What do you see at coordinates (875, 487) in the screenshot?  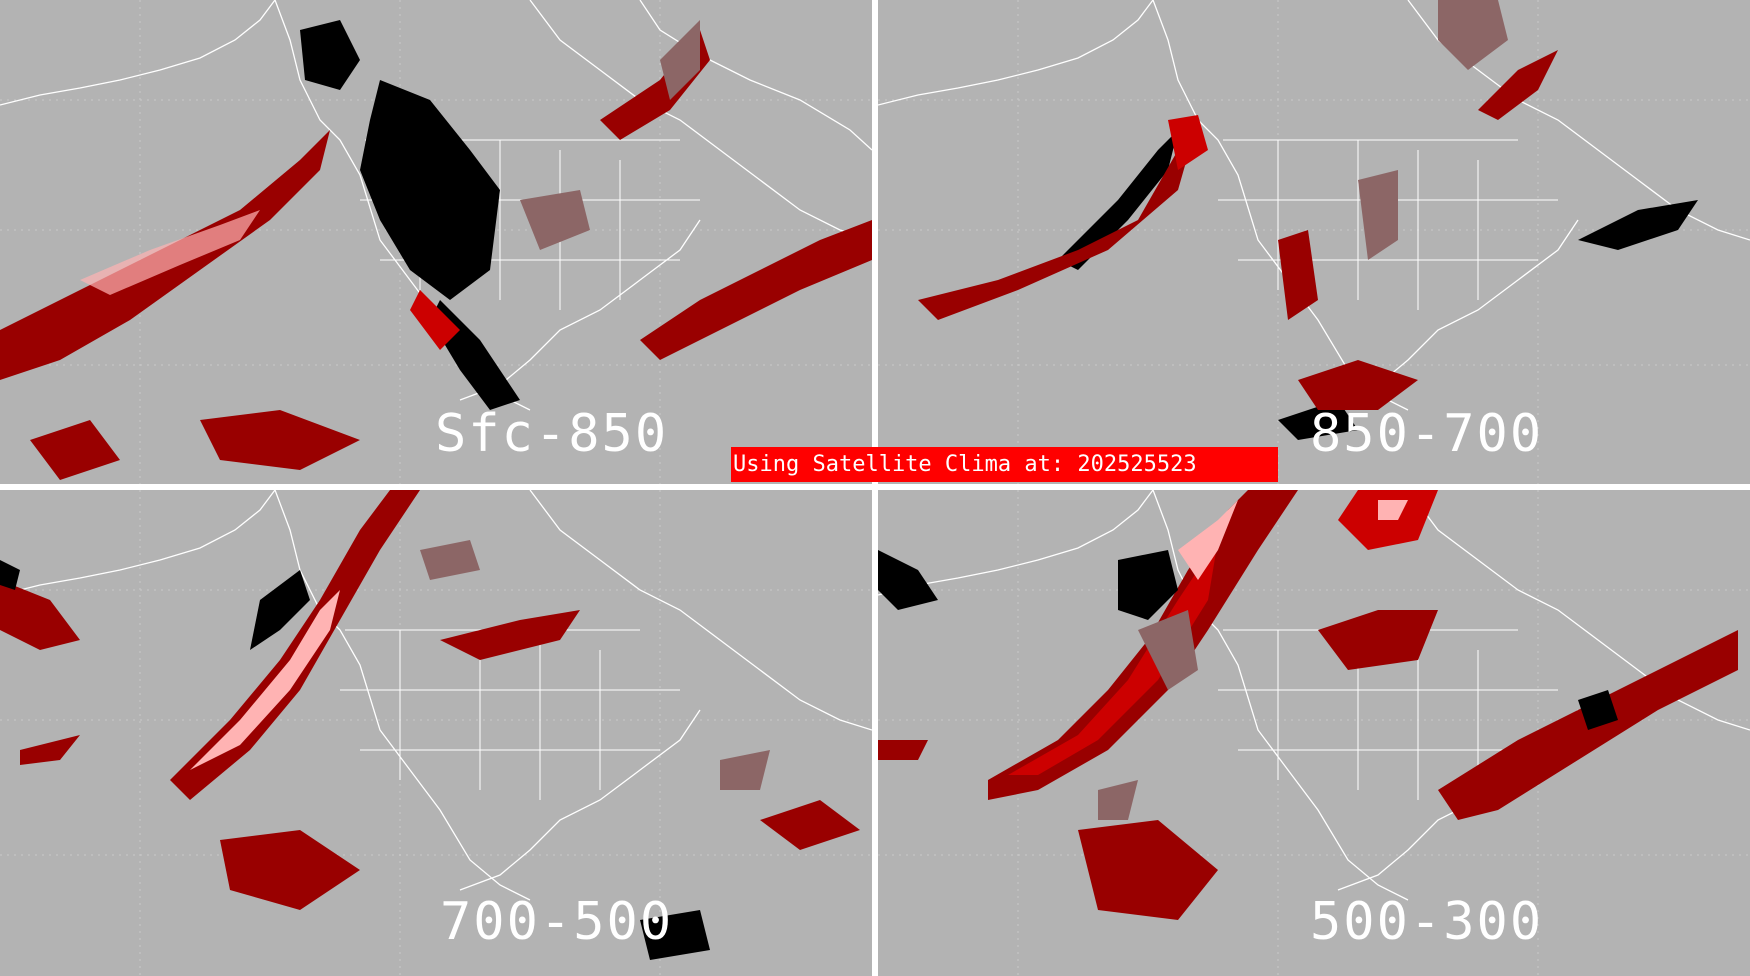 I see `horizontal-divider` at bounding box center [875, 487].